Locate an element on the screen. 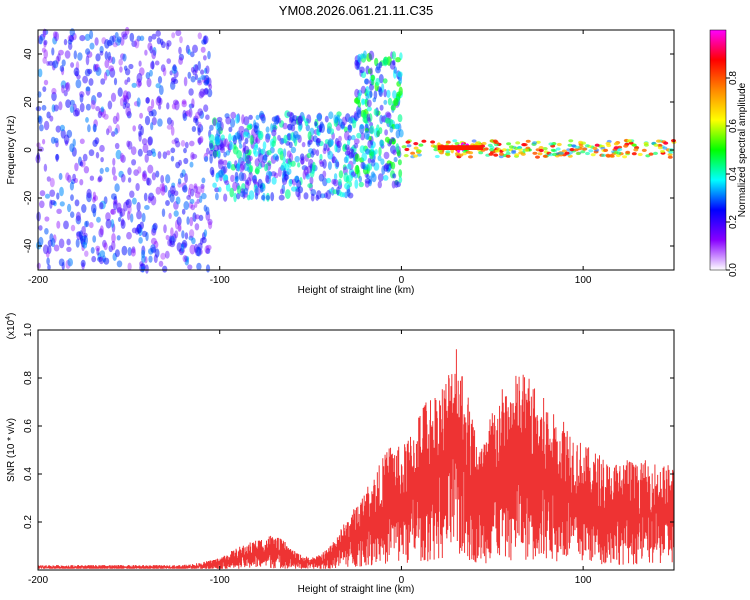  svg-text: (x104) is located at coordinates (11, 326).